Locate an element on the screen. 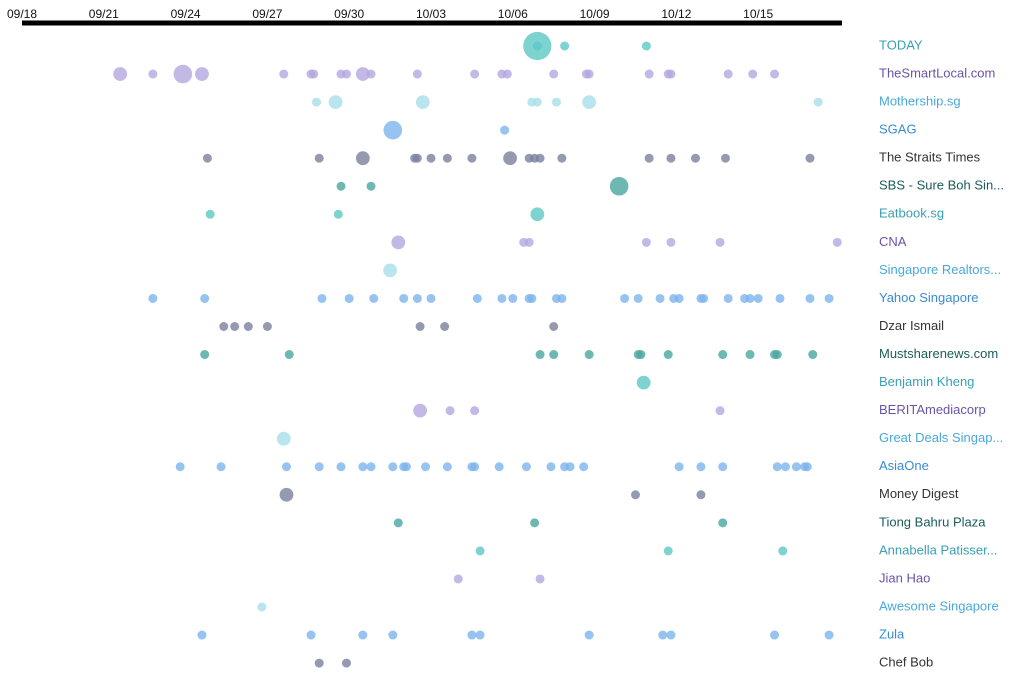 The height and width of the screenshot is (680, 1024). x-tick-label: 10/09 is located at coordinates (595, 14).